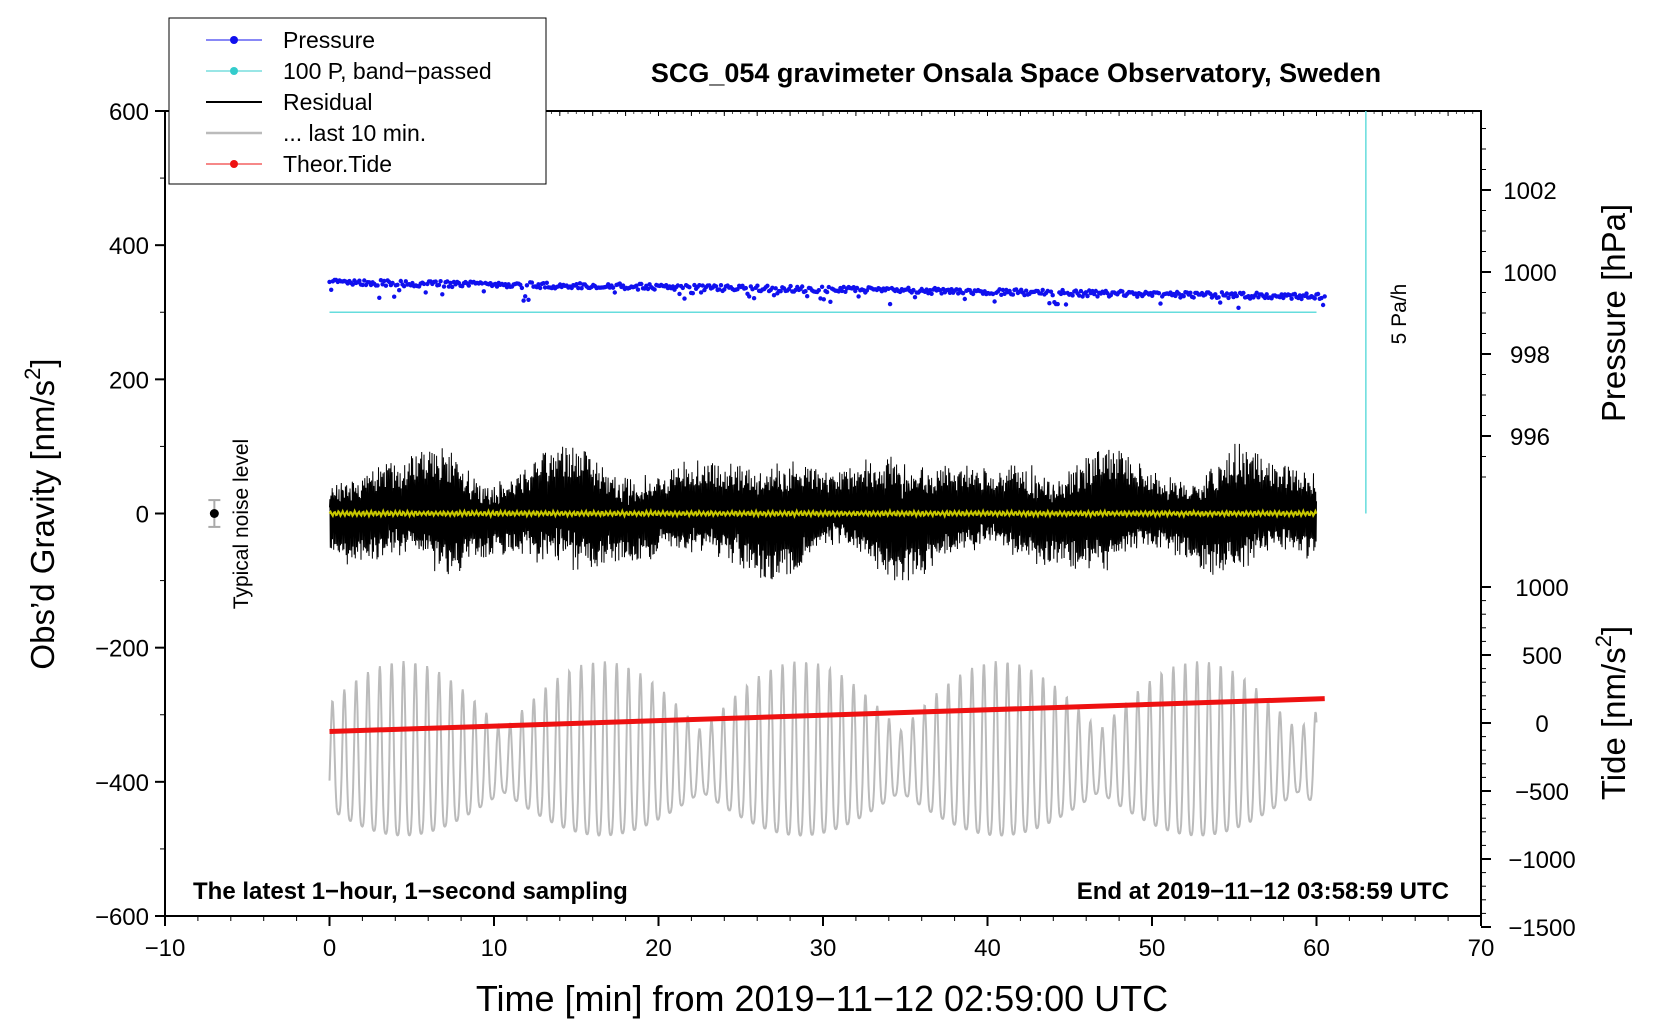  What do you see at coordinates (1528, 758) in the screenshot?
I see `tide-axis-ticks: −1500 −1000 −500 0 500 1000` at bounding box center [1528, 758].